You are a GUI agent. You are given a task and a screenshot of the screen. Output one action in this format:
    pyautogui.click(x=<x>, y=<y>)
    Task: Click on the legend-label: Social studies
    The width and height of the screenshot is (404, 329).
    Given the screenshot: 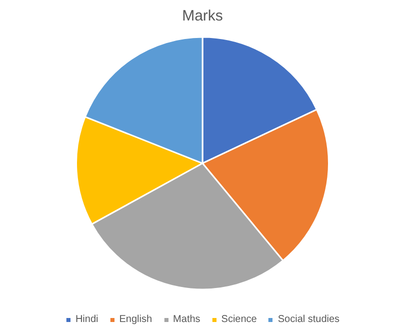 What is the action you would take?
    pyautogui.click(x=309, y=319)
    